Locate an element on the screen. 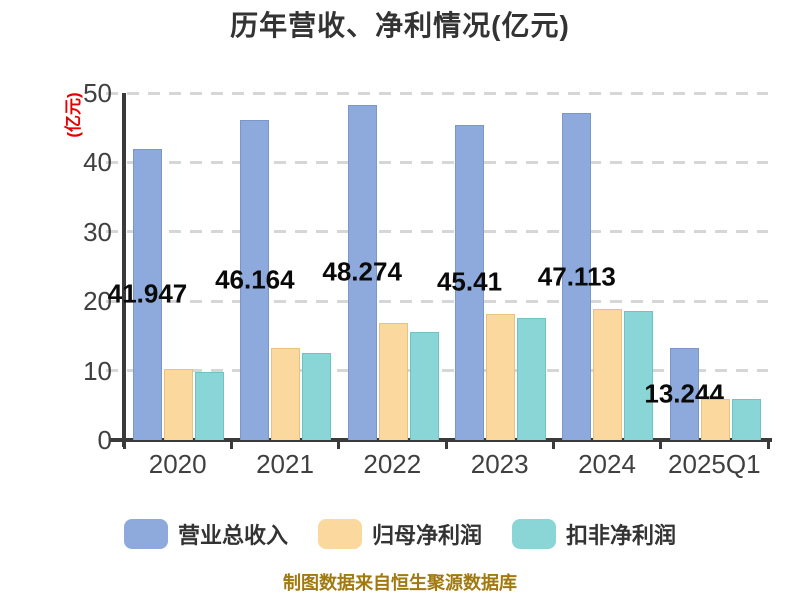 The height and width of the screenshot is (600, 800). legend-item-2: 扣非净利润 is located at coordinates (594, 534).